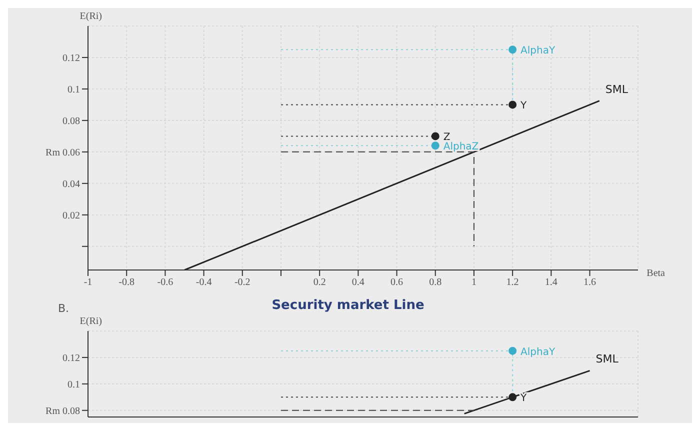 The width and height of the screenshot is (700, 438). Describe the element at coordinates (435, 282) in the screenshot. I see `x-tick-label: 0.8` at that location.